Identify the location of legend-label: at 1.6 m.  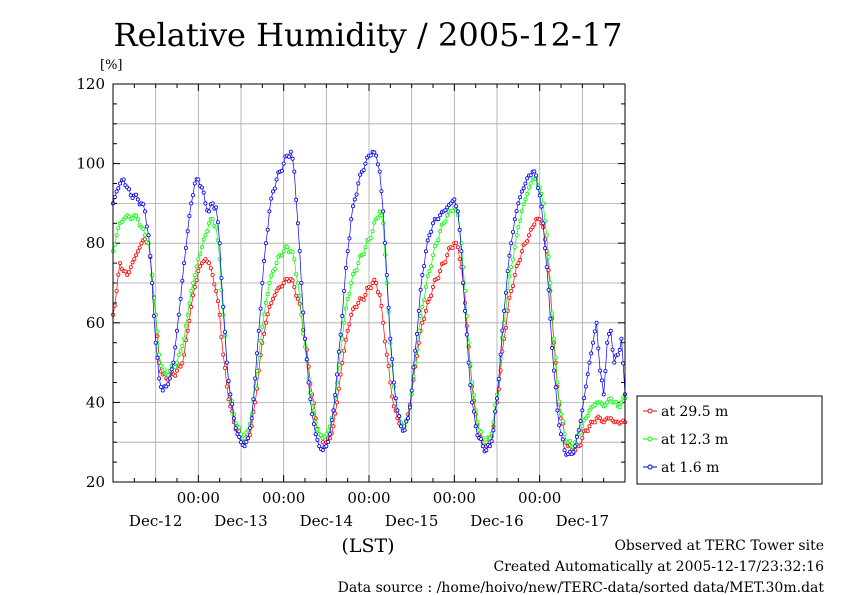
(690, 468).